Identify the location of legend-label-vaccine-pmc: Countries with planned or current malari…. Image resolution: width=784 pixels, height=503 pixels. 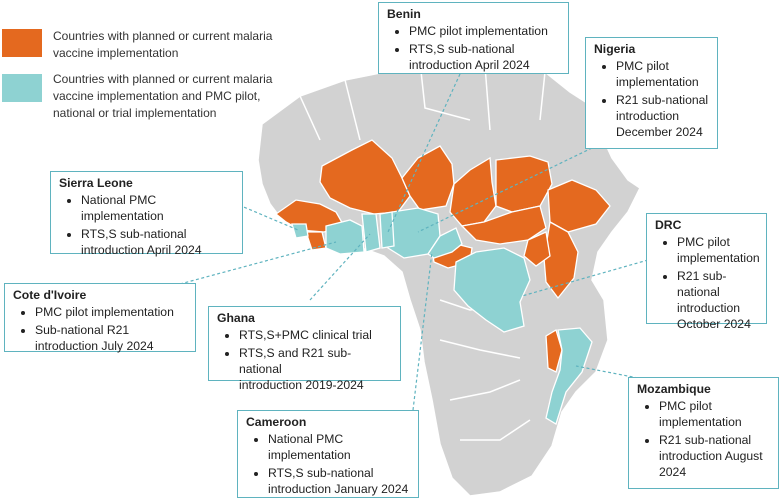
(163, 96).